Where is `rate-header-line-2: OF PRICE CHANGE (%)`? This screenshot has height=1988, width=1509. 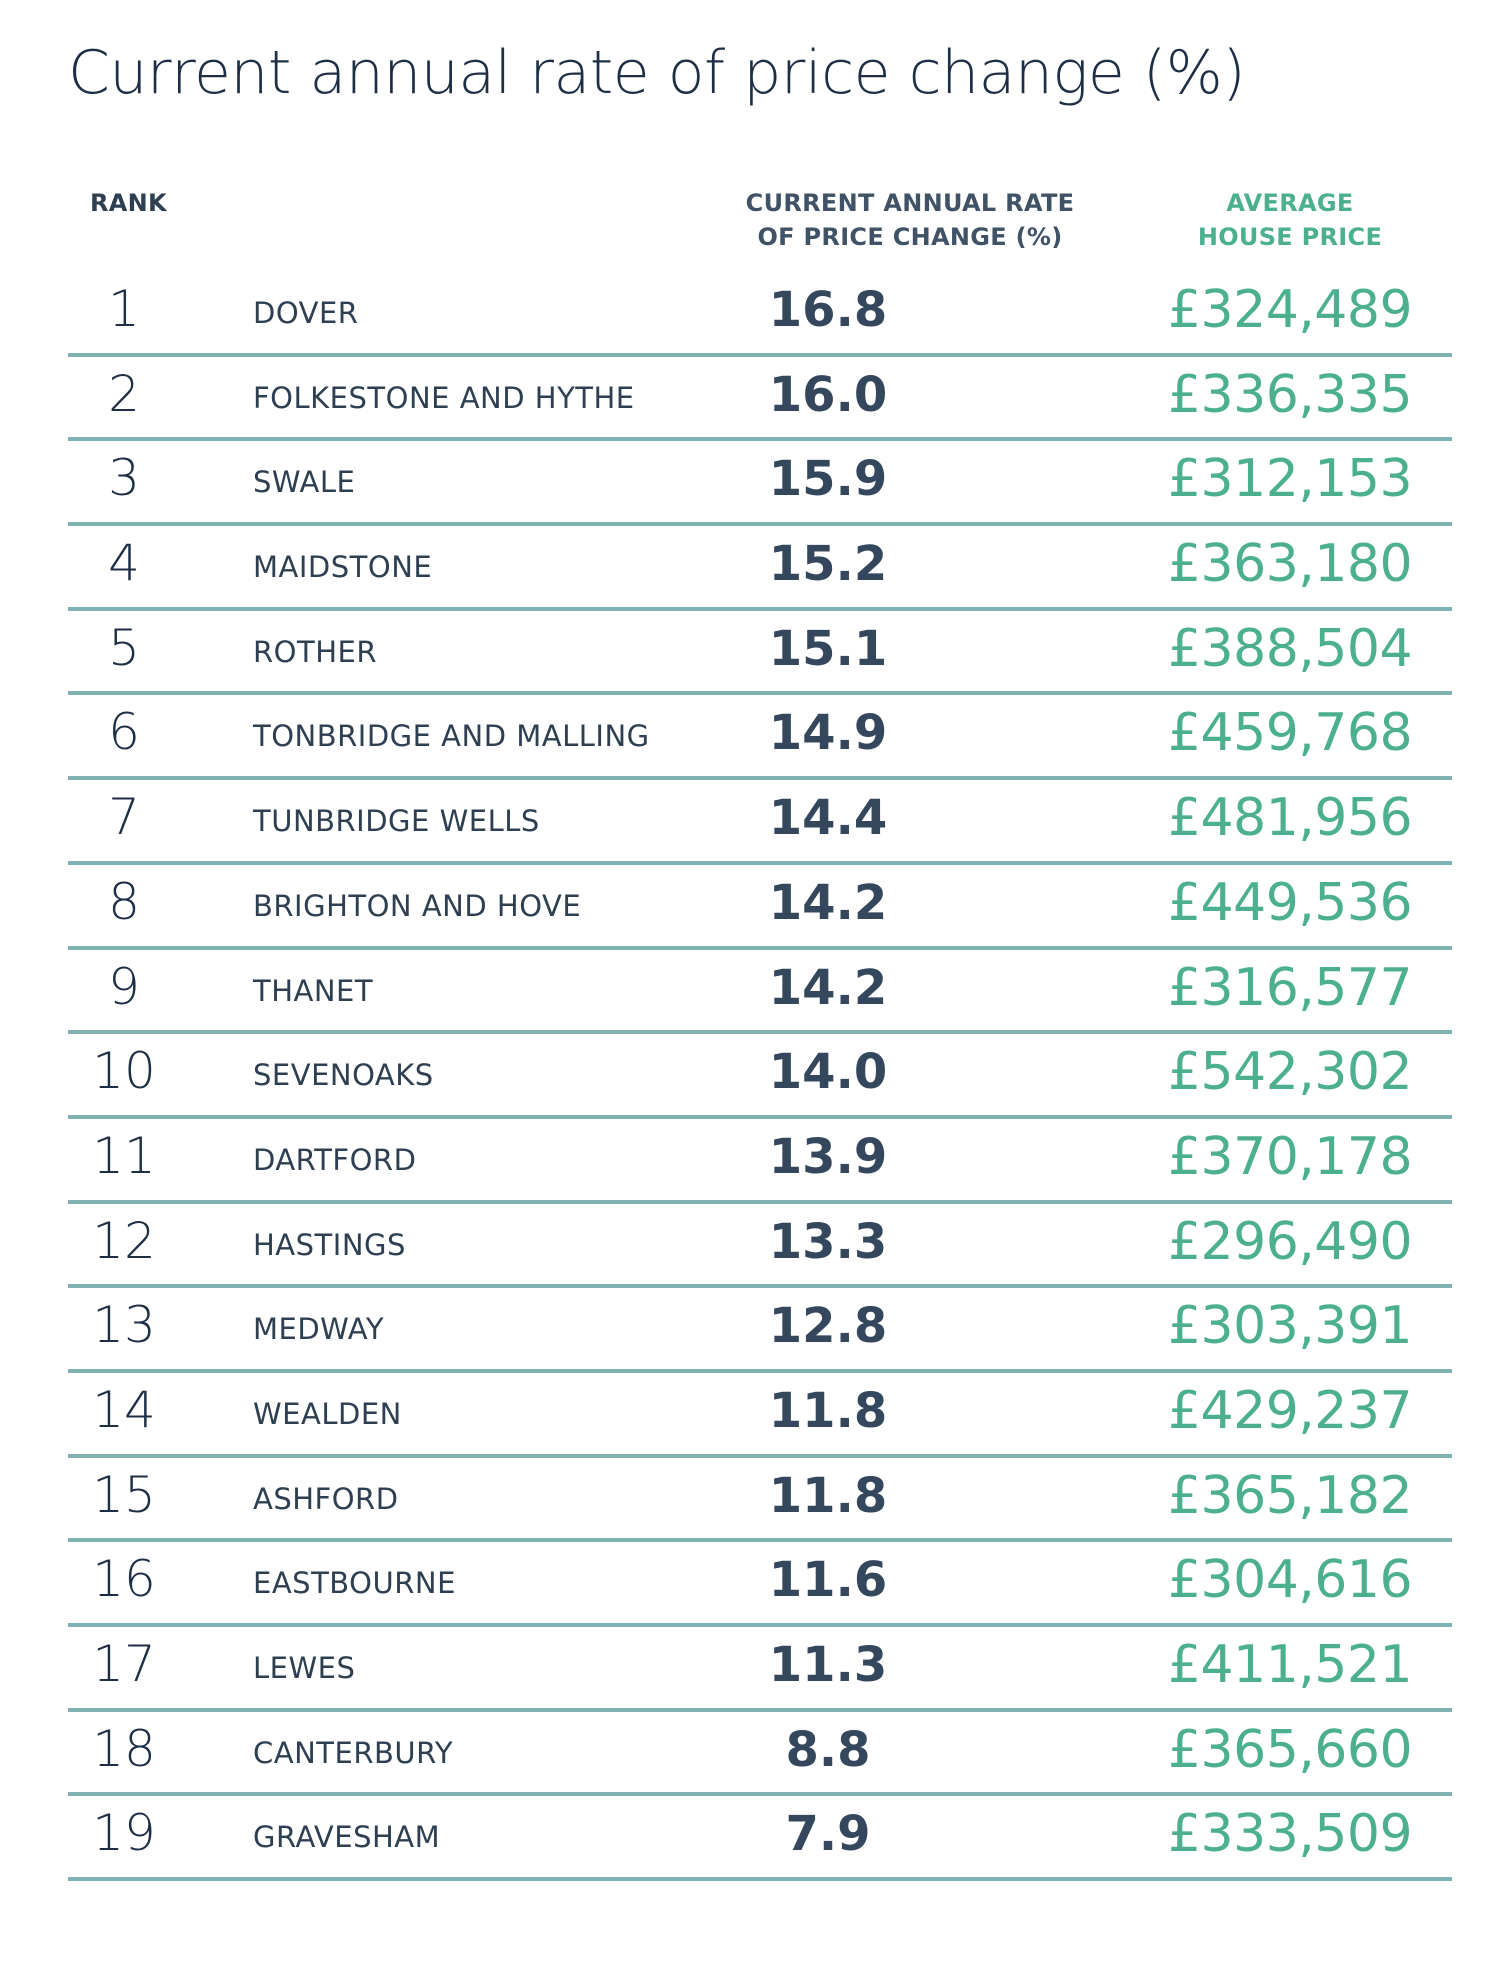 rate-header-line-2: OF PRICE CHANGE (%) is located at coordinates (910, 237).